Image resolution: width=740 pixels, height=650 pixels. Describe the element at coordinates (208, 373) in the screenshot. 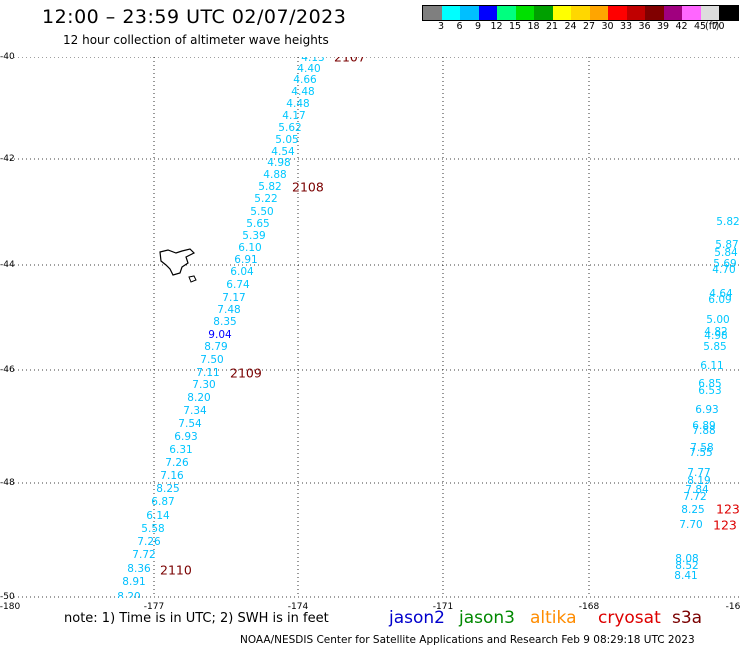

I see `wave-height-point: 7.11` at that location.